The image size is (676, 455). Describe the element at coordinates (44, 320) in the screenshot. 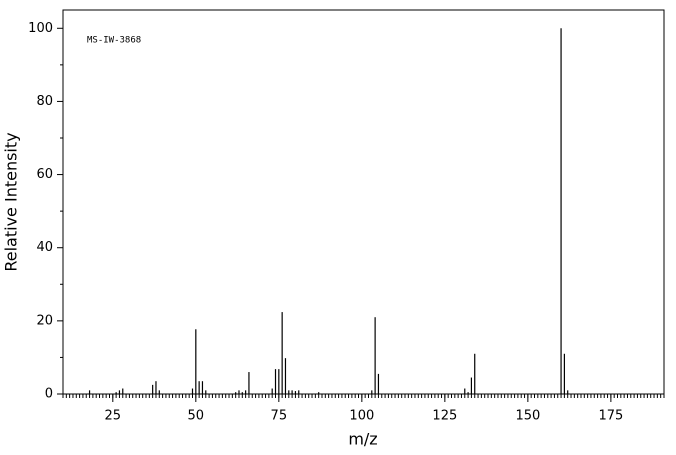

I see `y-tick-label: 20` at that location.